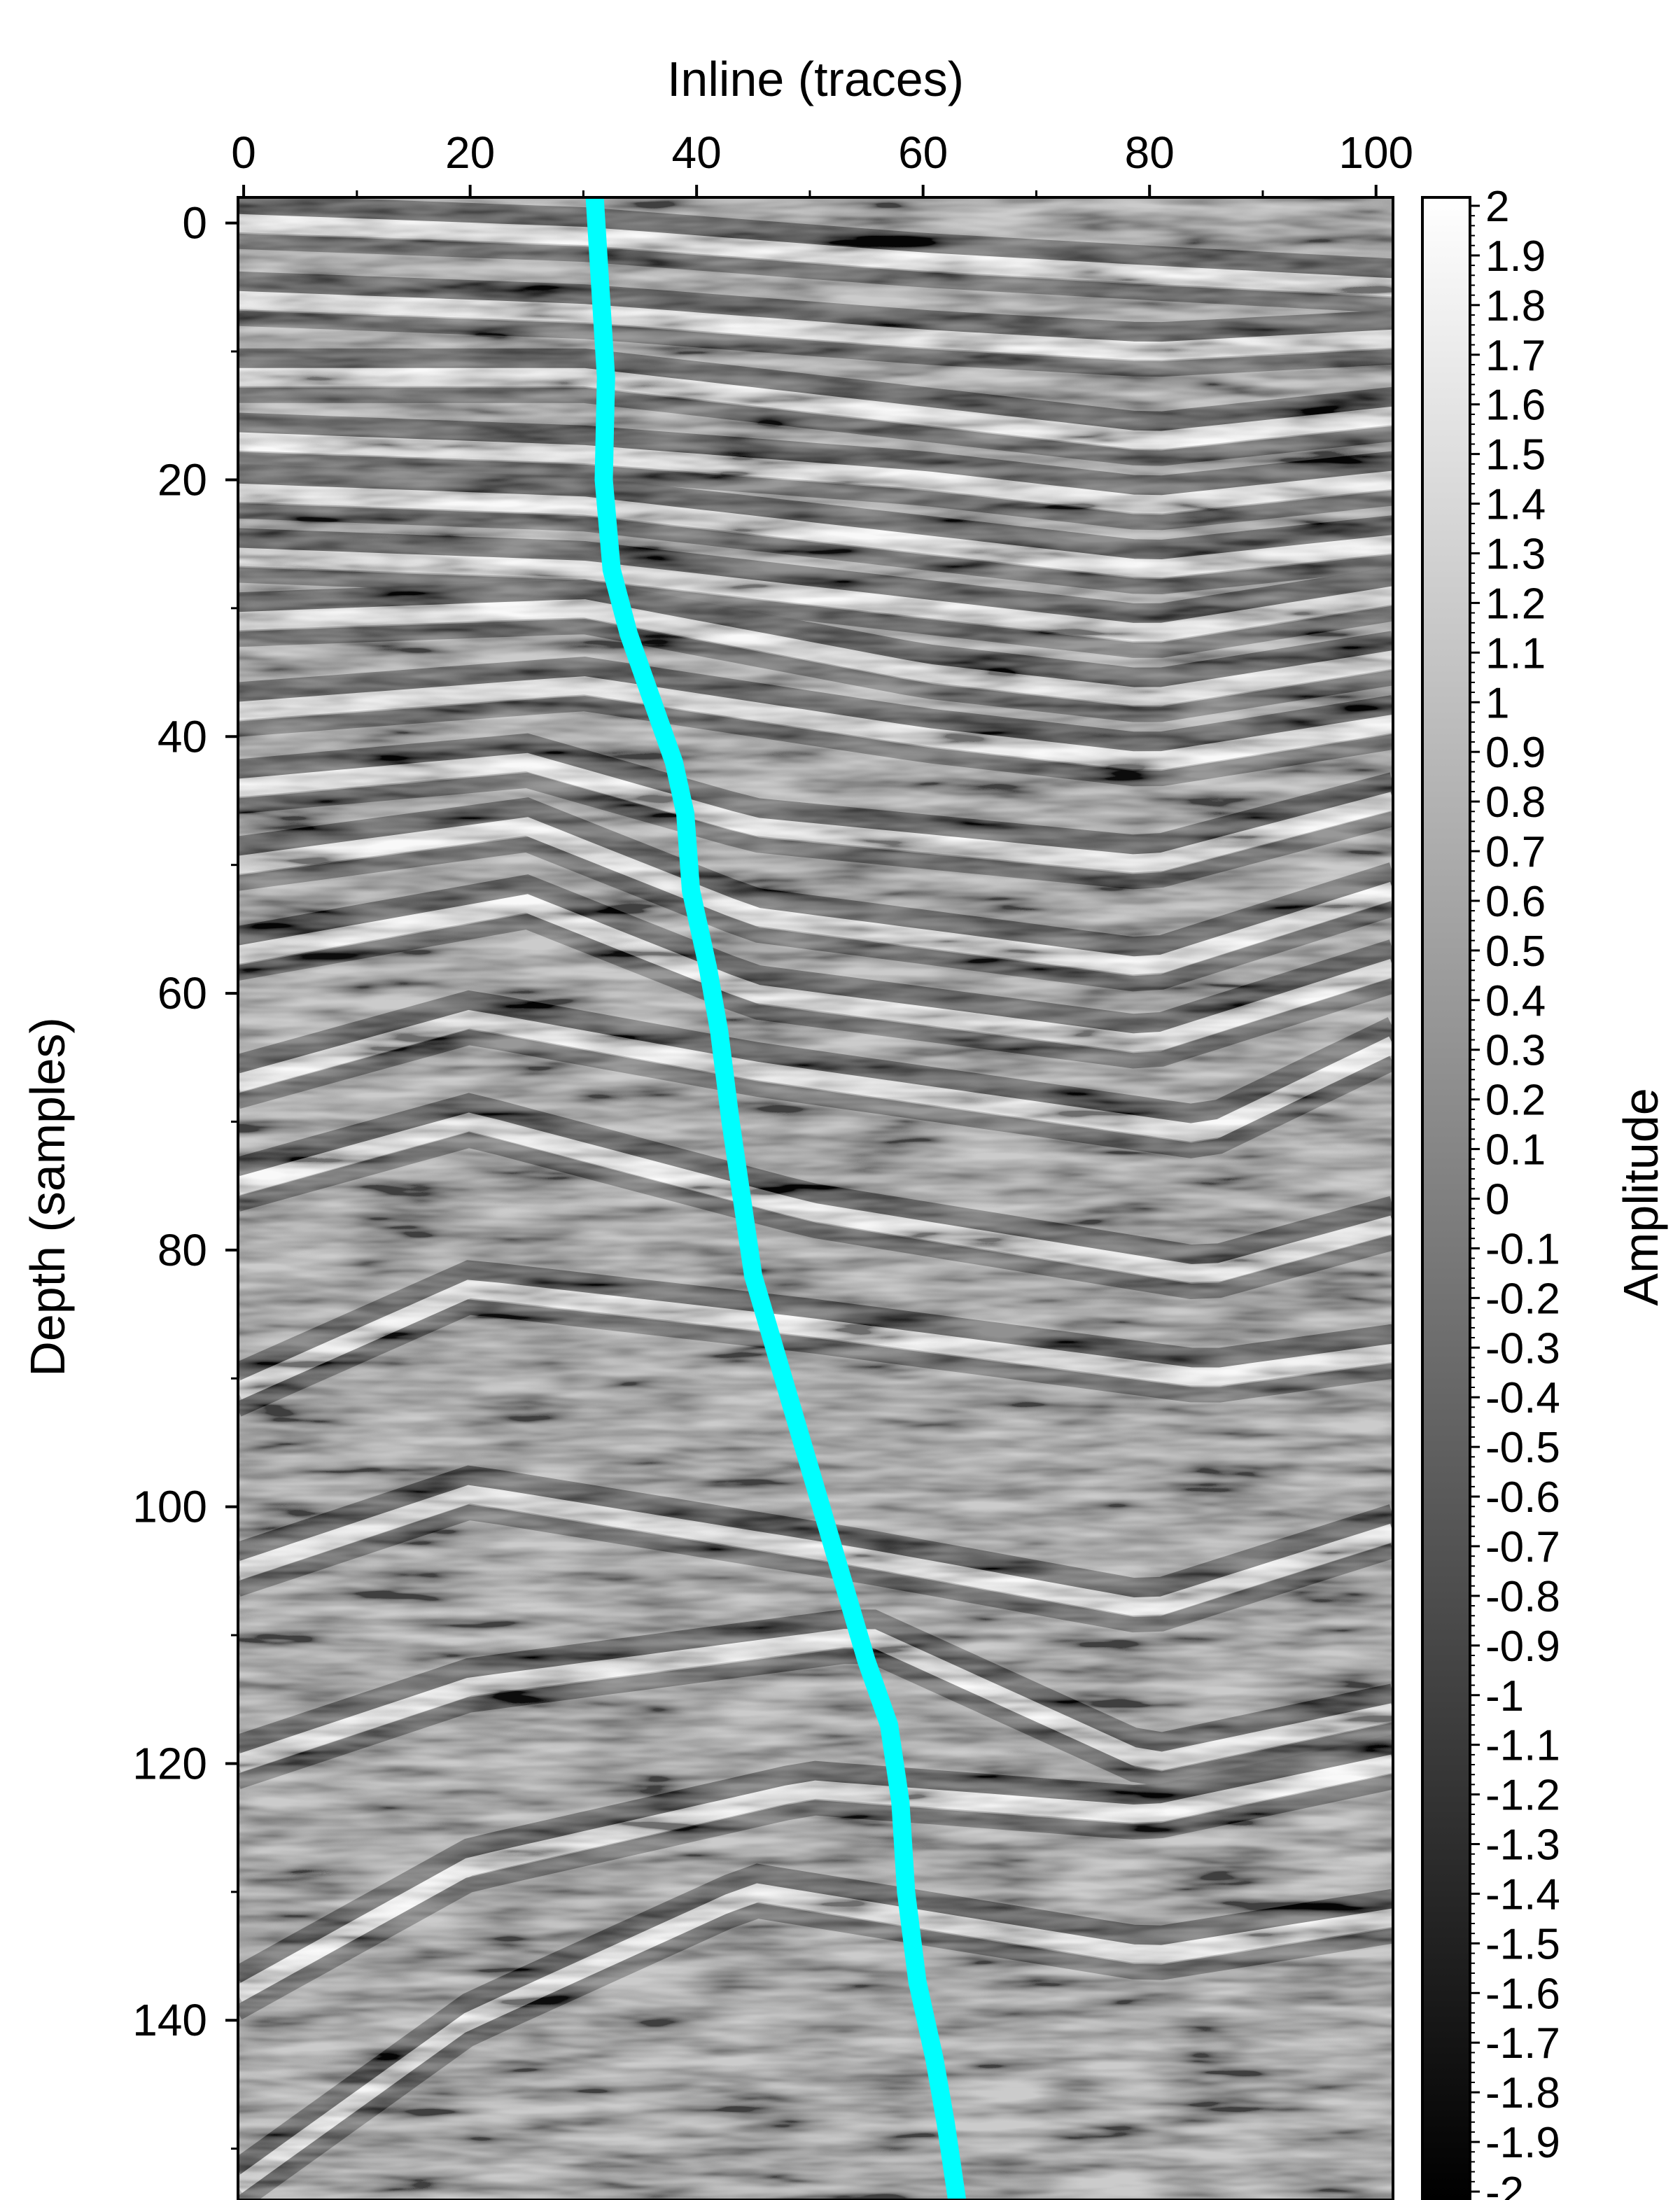 The height and width of the screenshot is (2200, 1680). I want to click on colorbar-tick-label: -1.4, so click(1522, 1894).